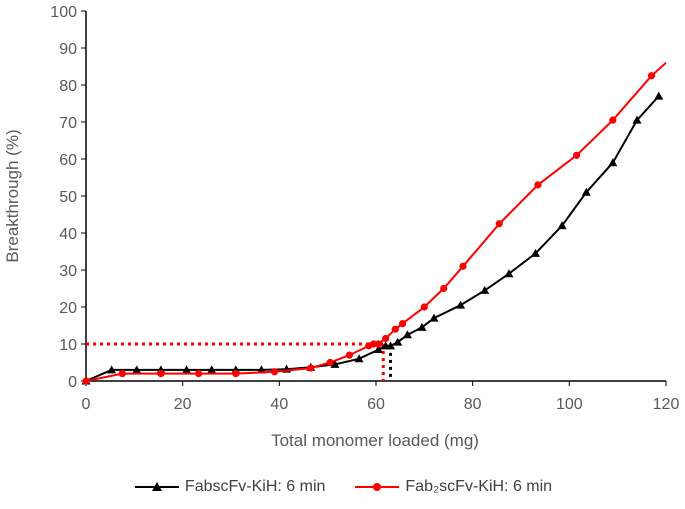  I want to click on legend: FabscFv-KiH: 6 min Fab₂scFv-KiH: 6 min, so click(342, 487).